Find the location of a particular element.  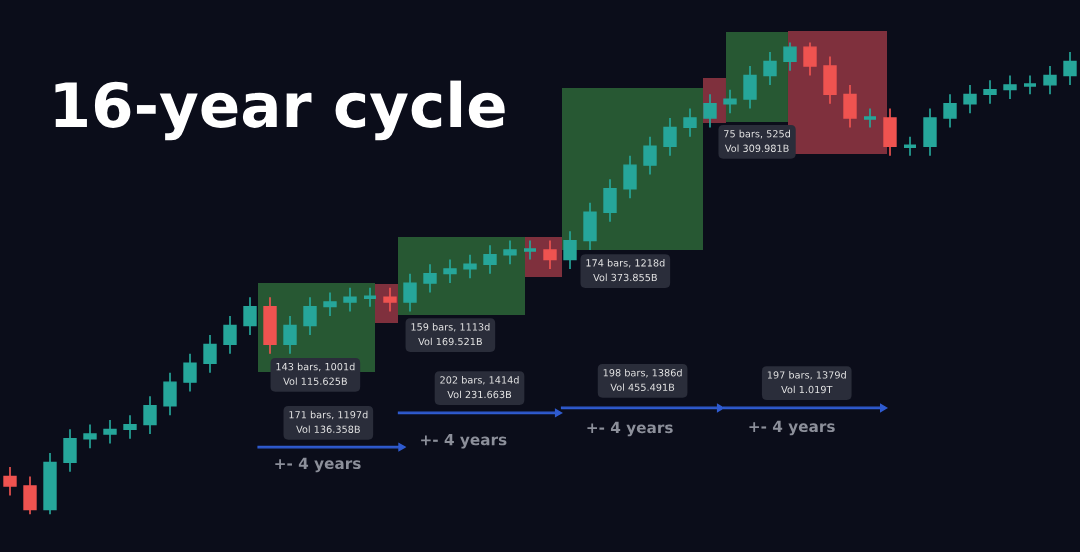

annotation: 202 bars, 1414d Vol 231.663B is located at coordinates (479, 387).